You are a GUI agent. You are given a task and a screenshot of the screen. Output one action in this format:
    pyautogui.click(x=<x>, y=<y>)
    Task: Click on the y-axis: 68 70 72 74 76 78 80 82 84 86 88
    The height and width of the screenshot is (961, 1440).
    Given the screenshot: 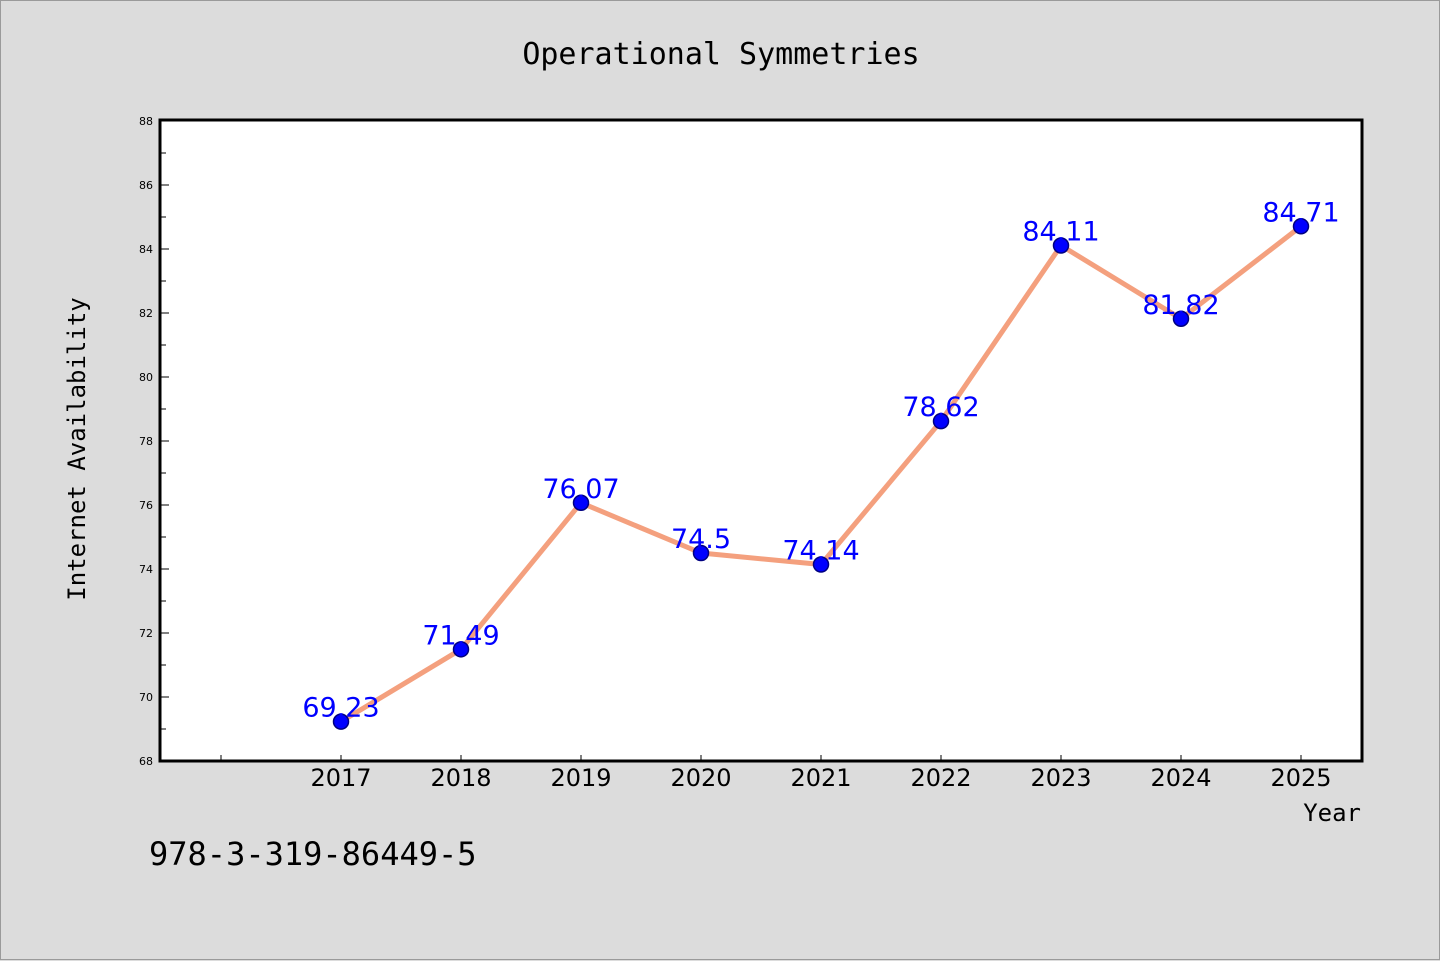 What is the action you would take?
    pyautogui.click(x=154, y=441)
    